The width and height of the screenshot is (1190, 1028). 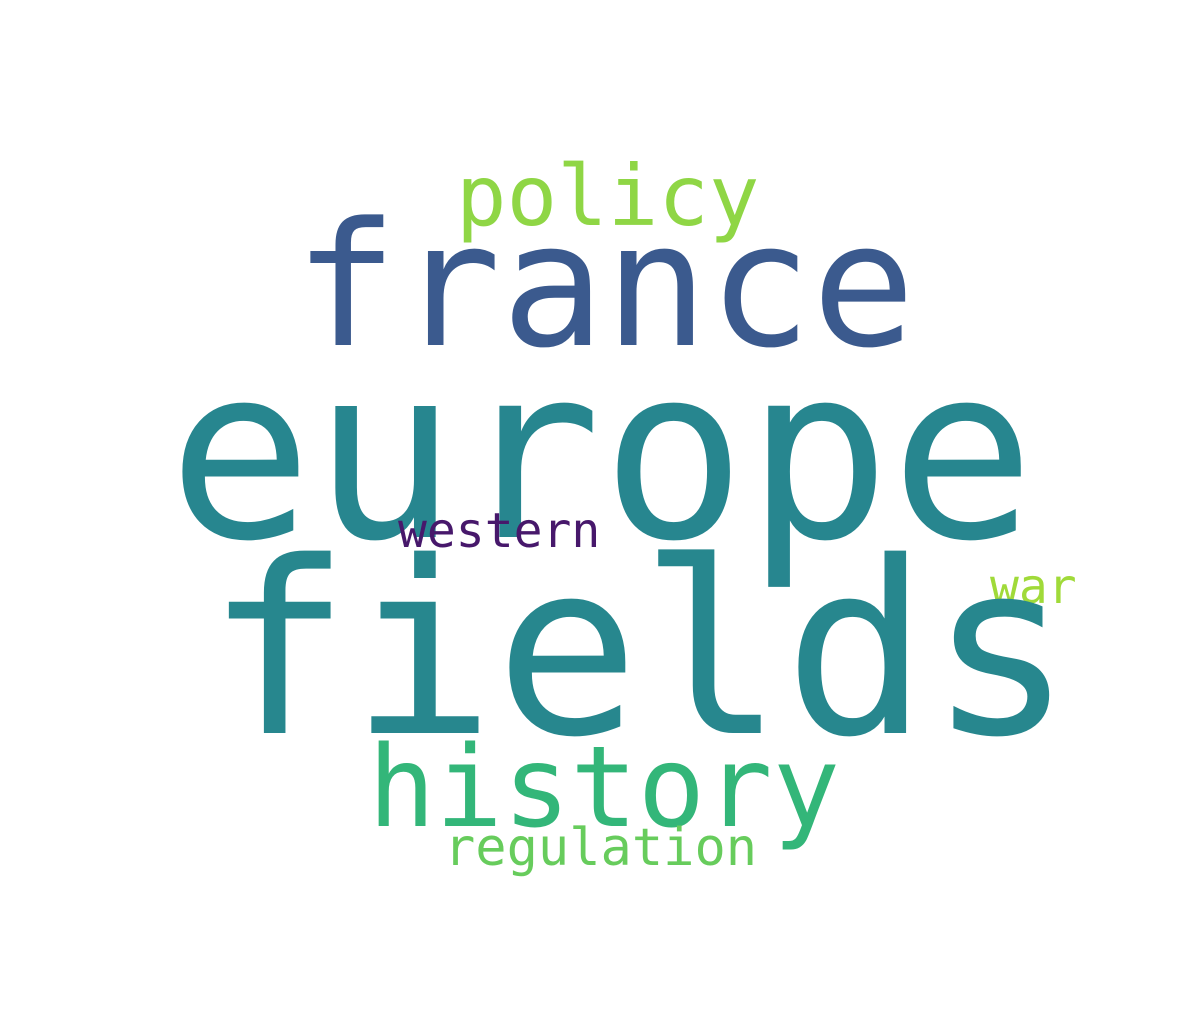 I want to click on word-france: france, so click(x=605, y=285).